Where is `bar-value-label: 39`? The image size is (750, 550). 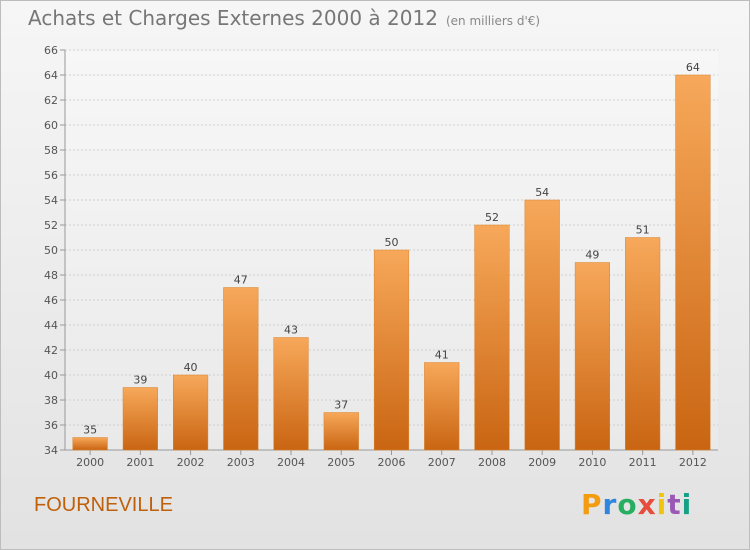 bar-value-label: 39 is located at coordinates (140, 380).